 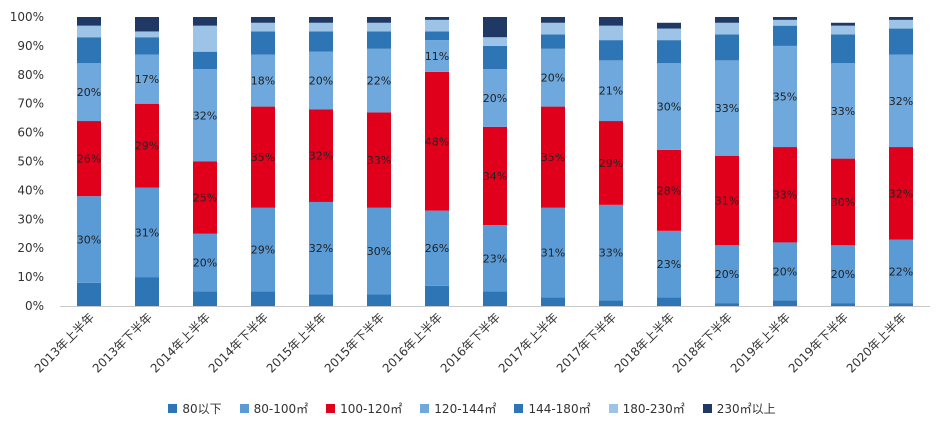 What do you see at coordinates (669, 190) in the screenshot?
I see `data-label: 28%` at bounding box center [669, 190].